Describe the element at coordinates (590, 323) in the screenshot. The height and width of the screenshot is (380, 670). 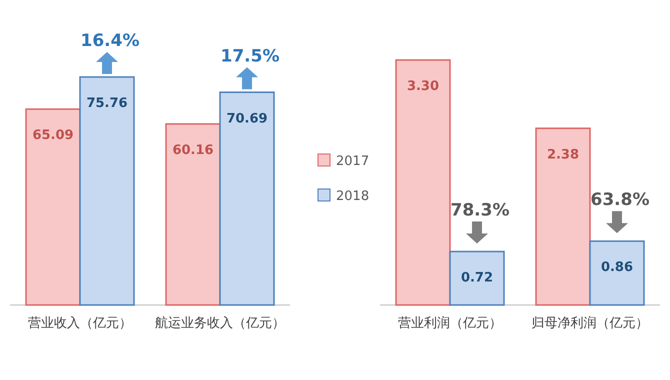
I see `x-tick-label: 归母净利润（亿元）` at that location.